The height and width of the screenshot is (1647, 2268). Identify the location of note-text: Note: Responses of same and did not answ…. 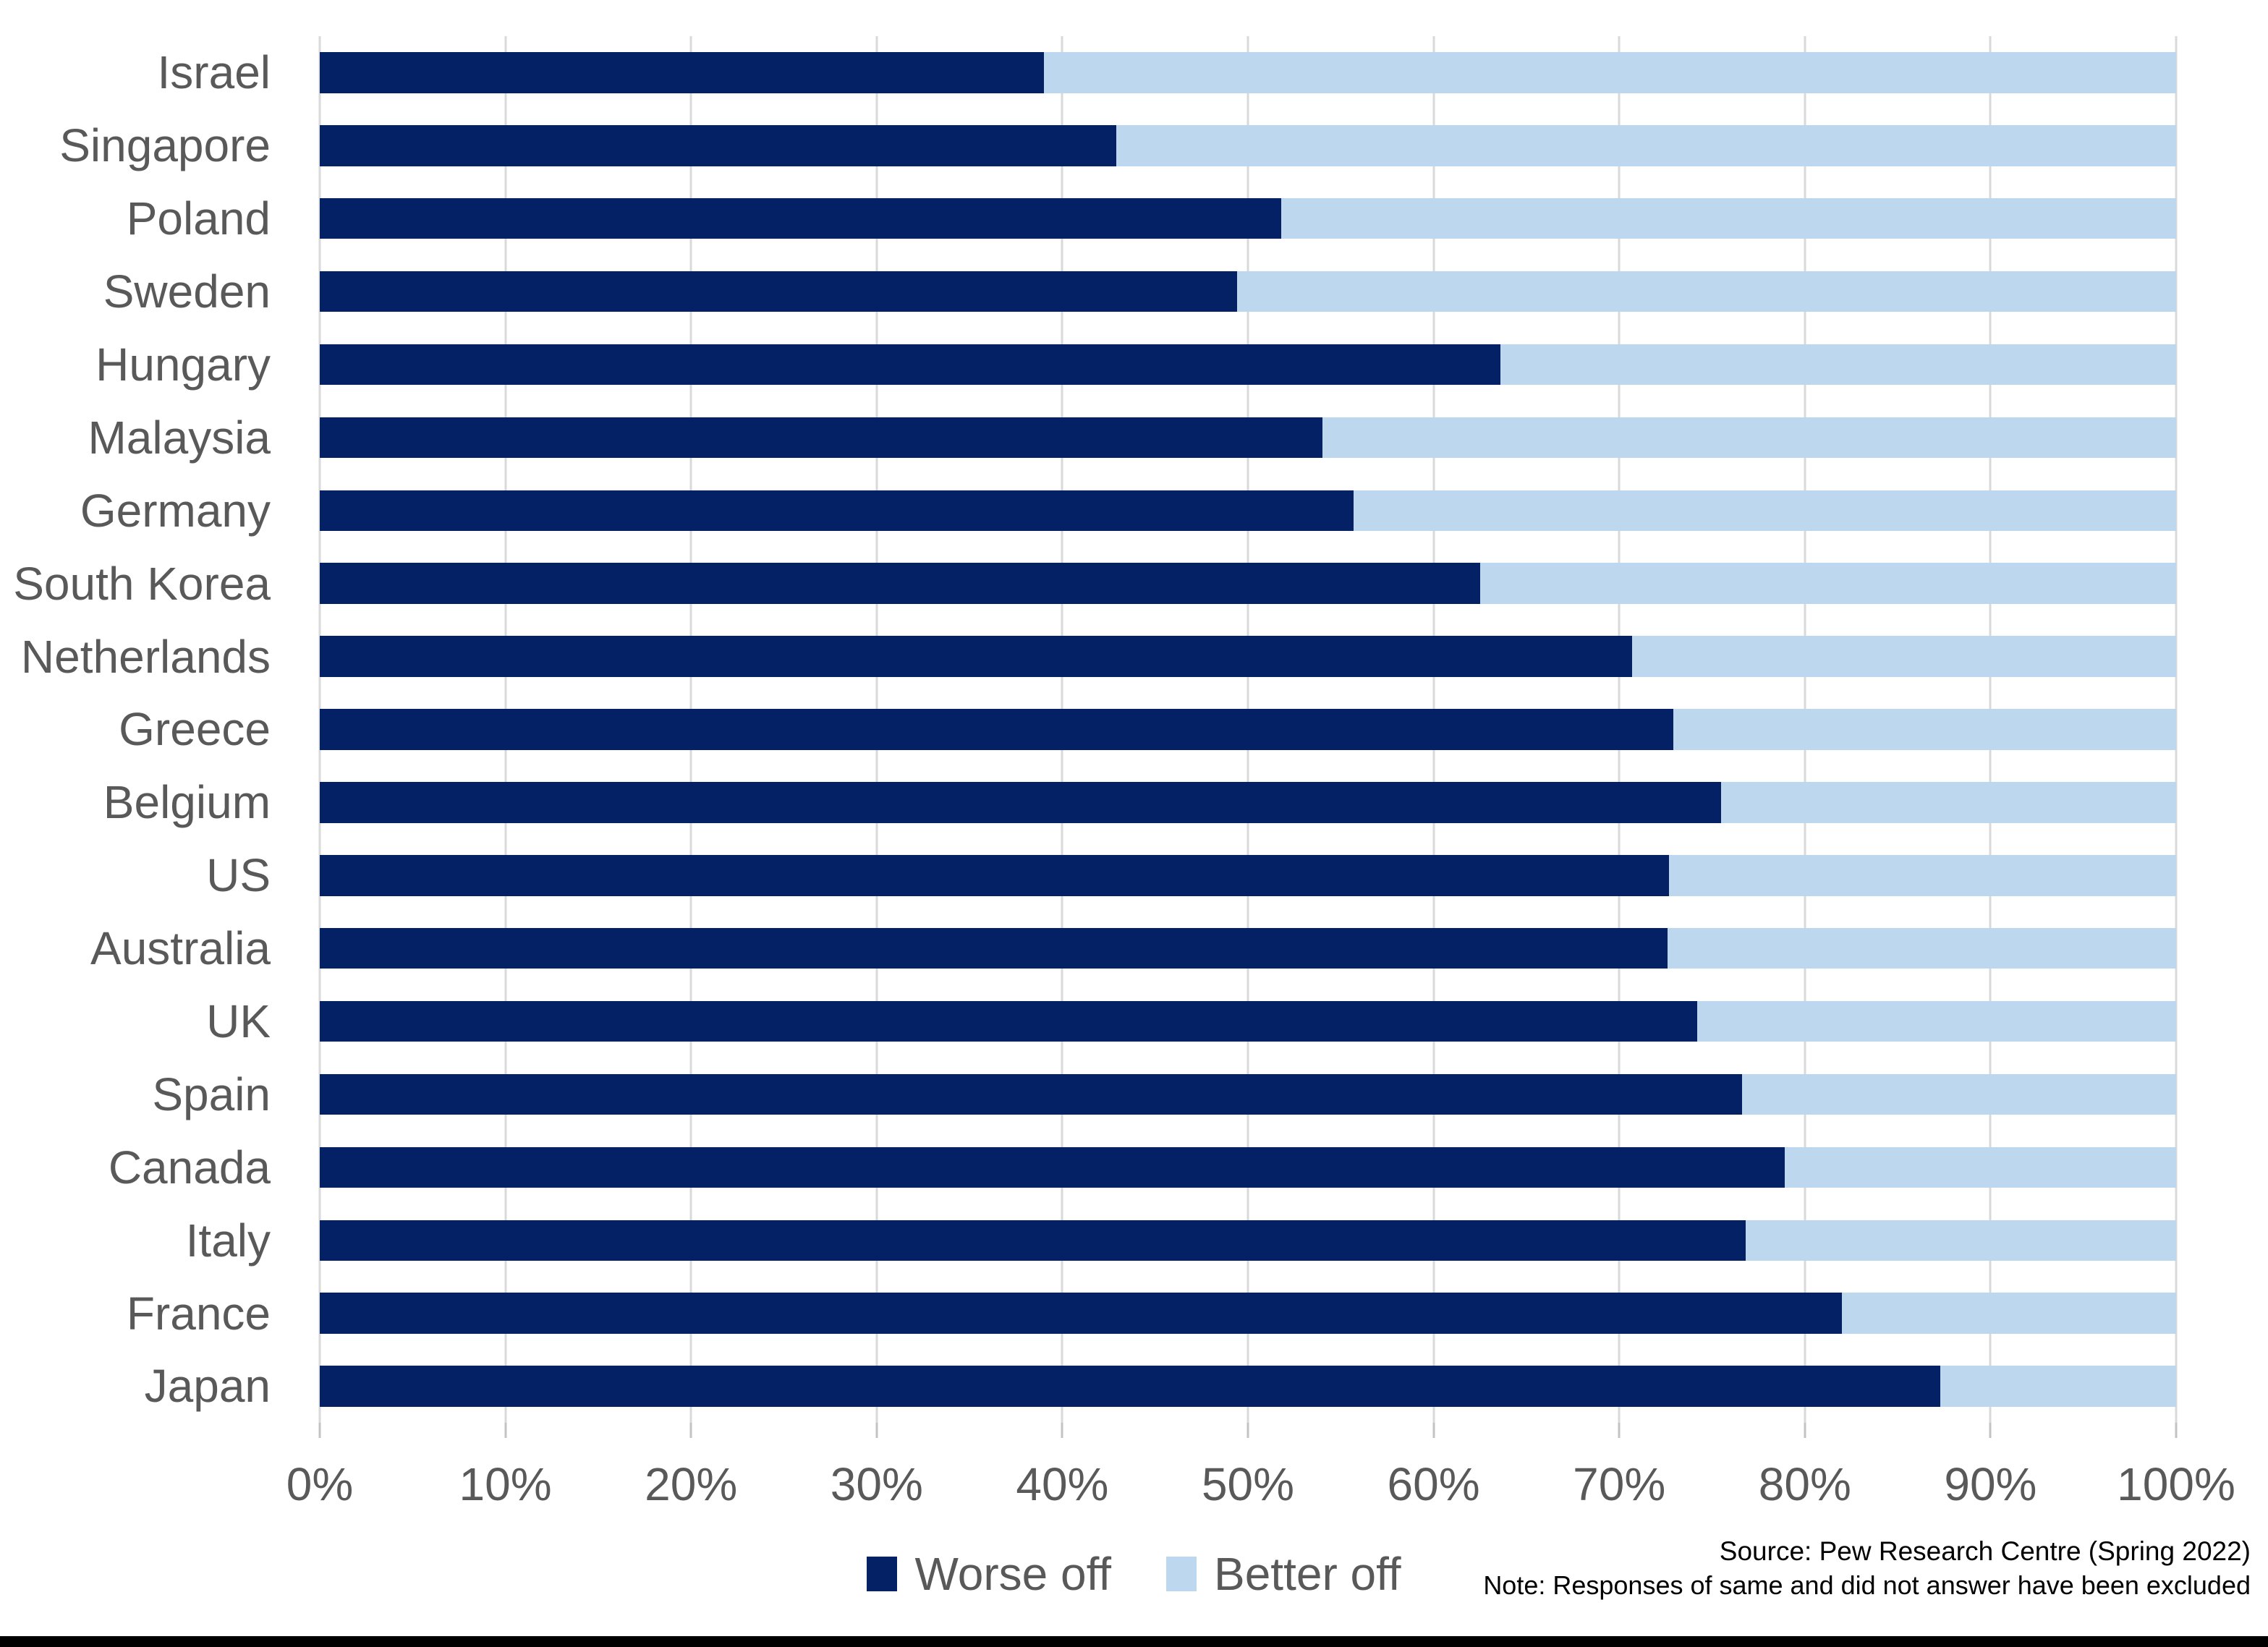
(1867, 1585).